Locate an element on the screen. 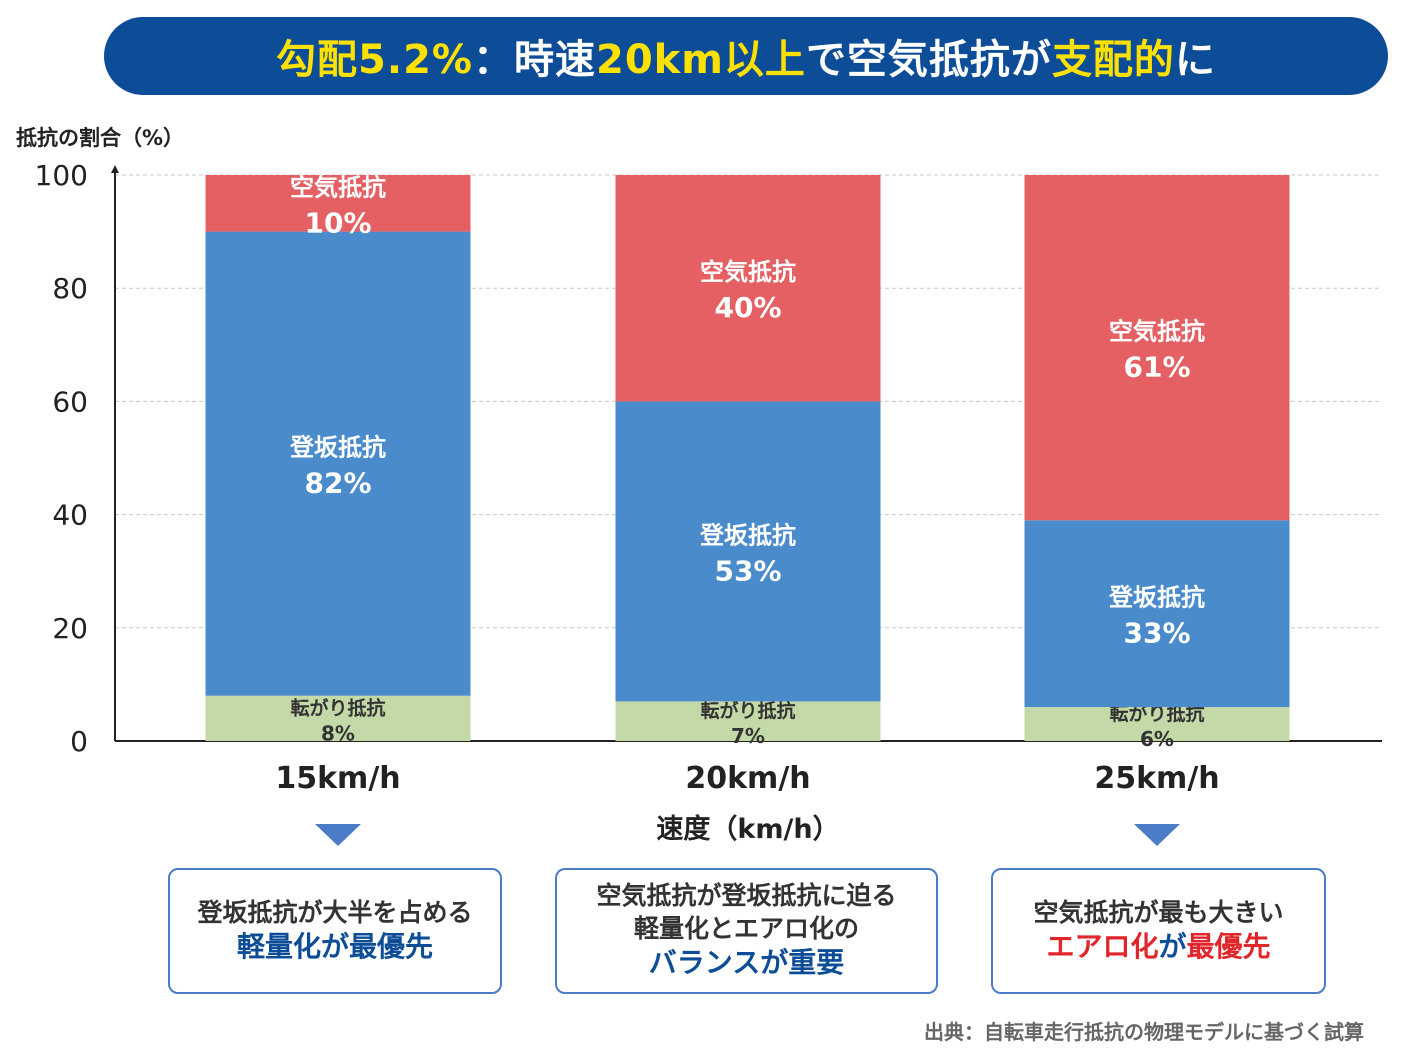  y-axis-label: 抵抗の割合（%） is located at coordinates (100, 138).